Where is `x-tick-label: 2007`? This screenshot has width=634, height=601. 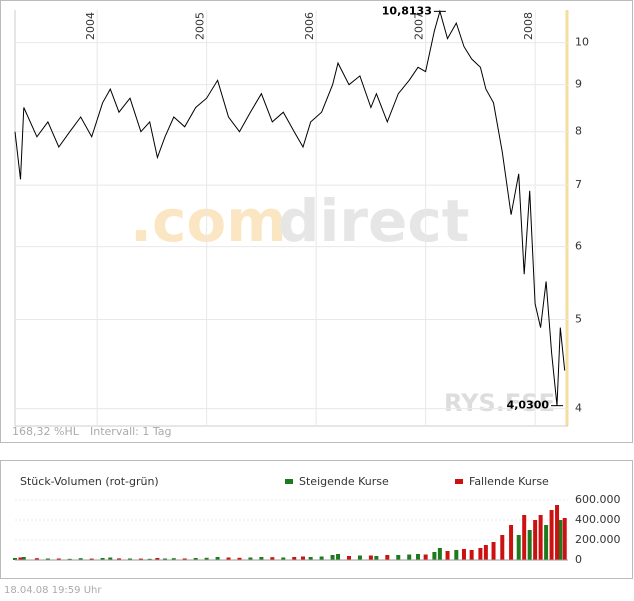
x-tick-label: 2007 is located at coordinates (419, 26).